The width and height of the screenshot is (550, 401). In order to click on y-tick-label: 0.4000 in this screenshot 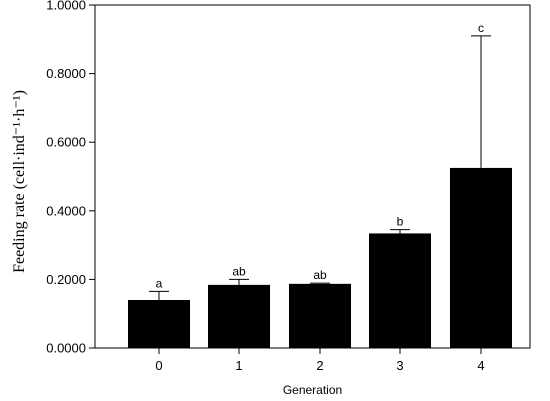, I will do `click(66, 210)`.